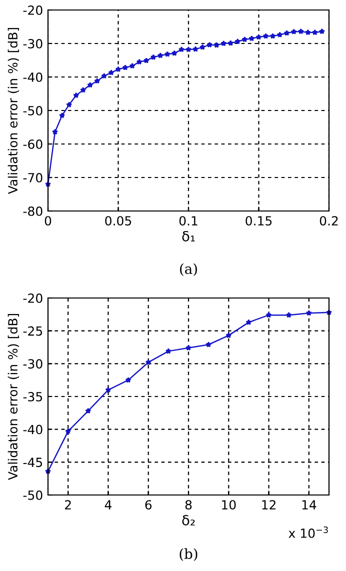 This screenshot has width=346, height=571. What do you see at coordinates (188, 221) in the screenshot?
I see `x-tick-label: 0.1` at bounding box center [188, 221].